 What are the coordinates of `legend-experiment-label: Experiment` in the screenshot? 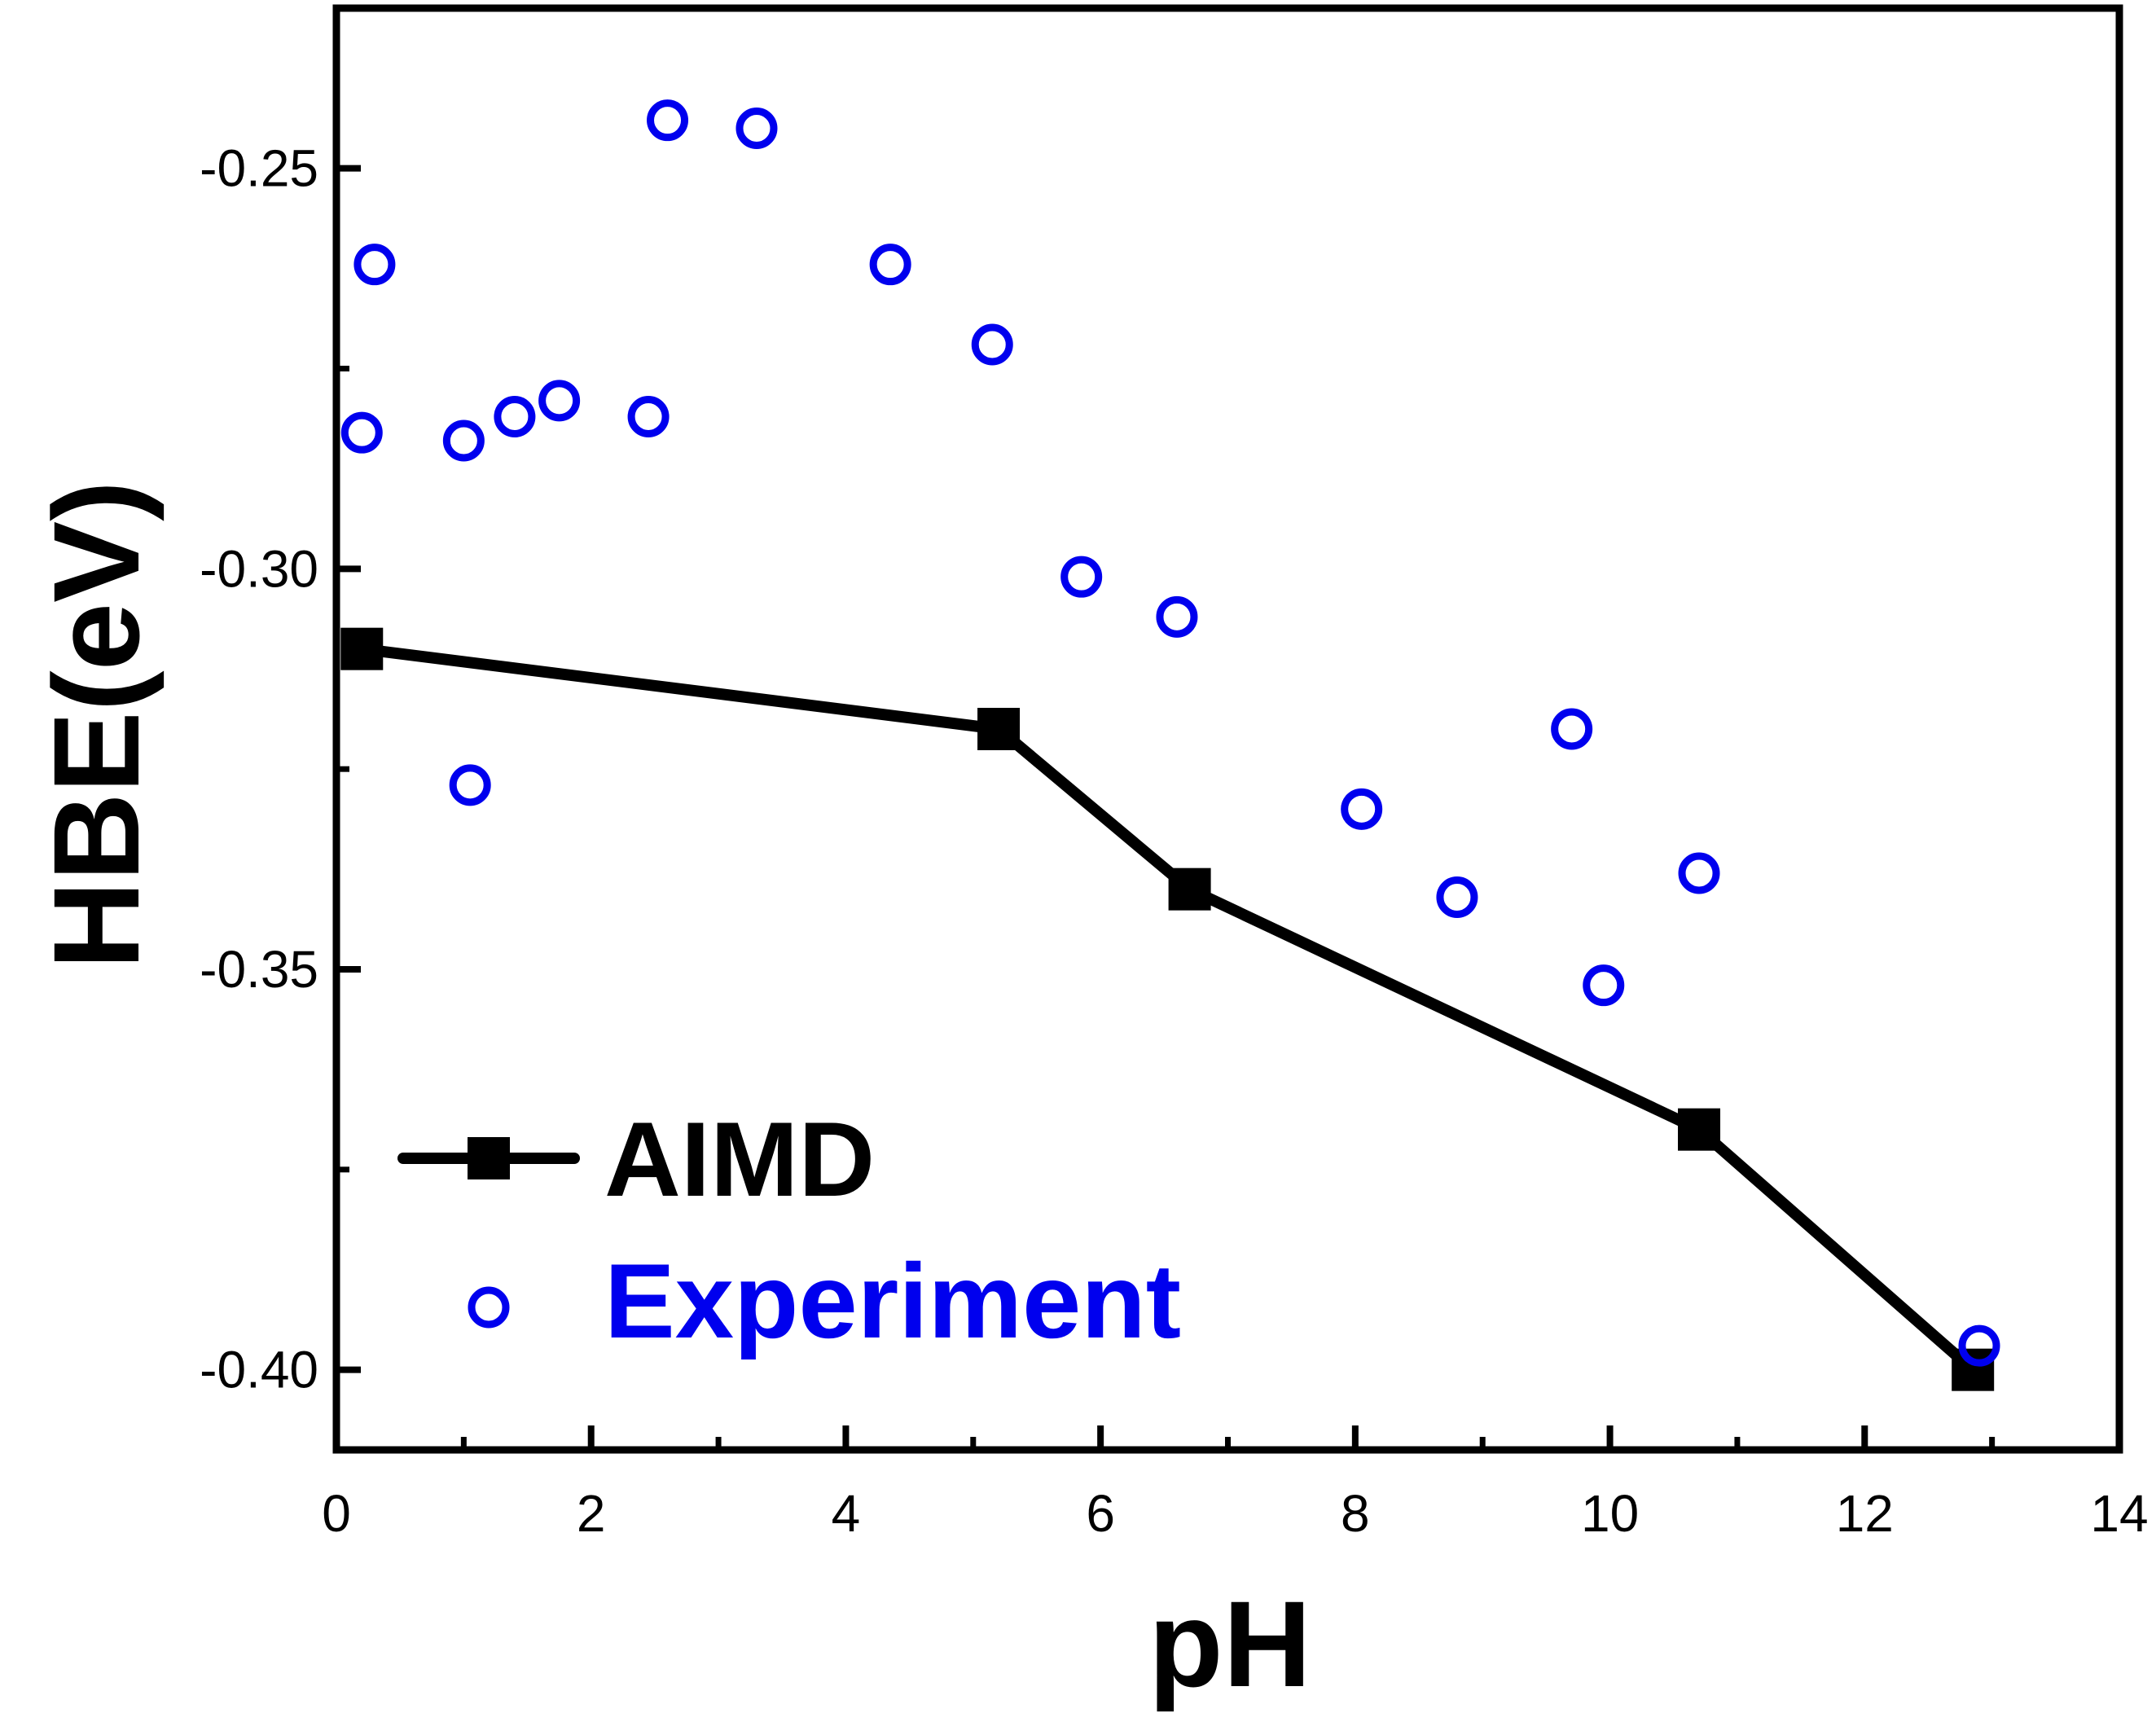 It's located at (892, 1300).